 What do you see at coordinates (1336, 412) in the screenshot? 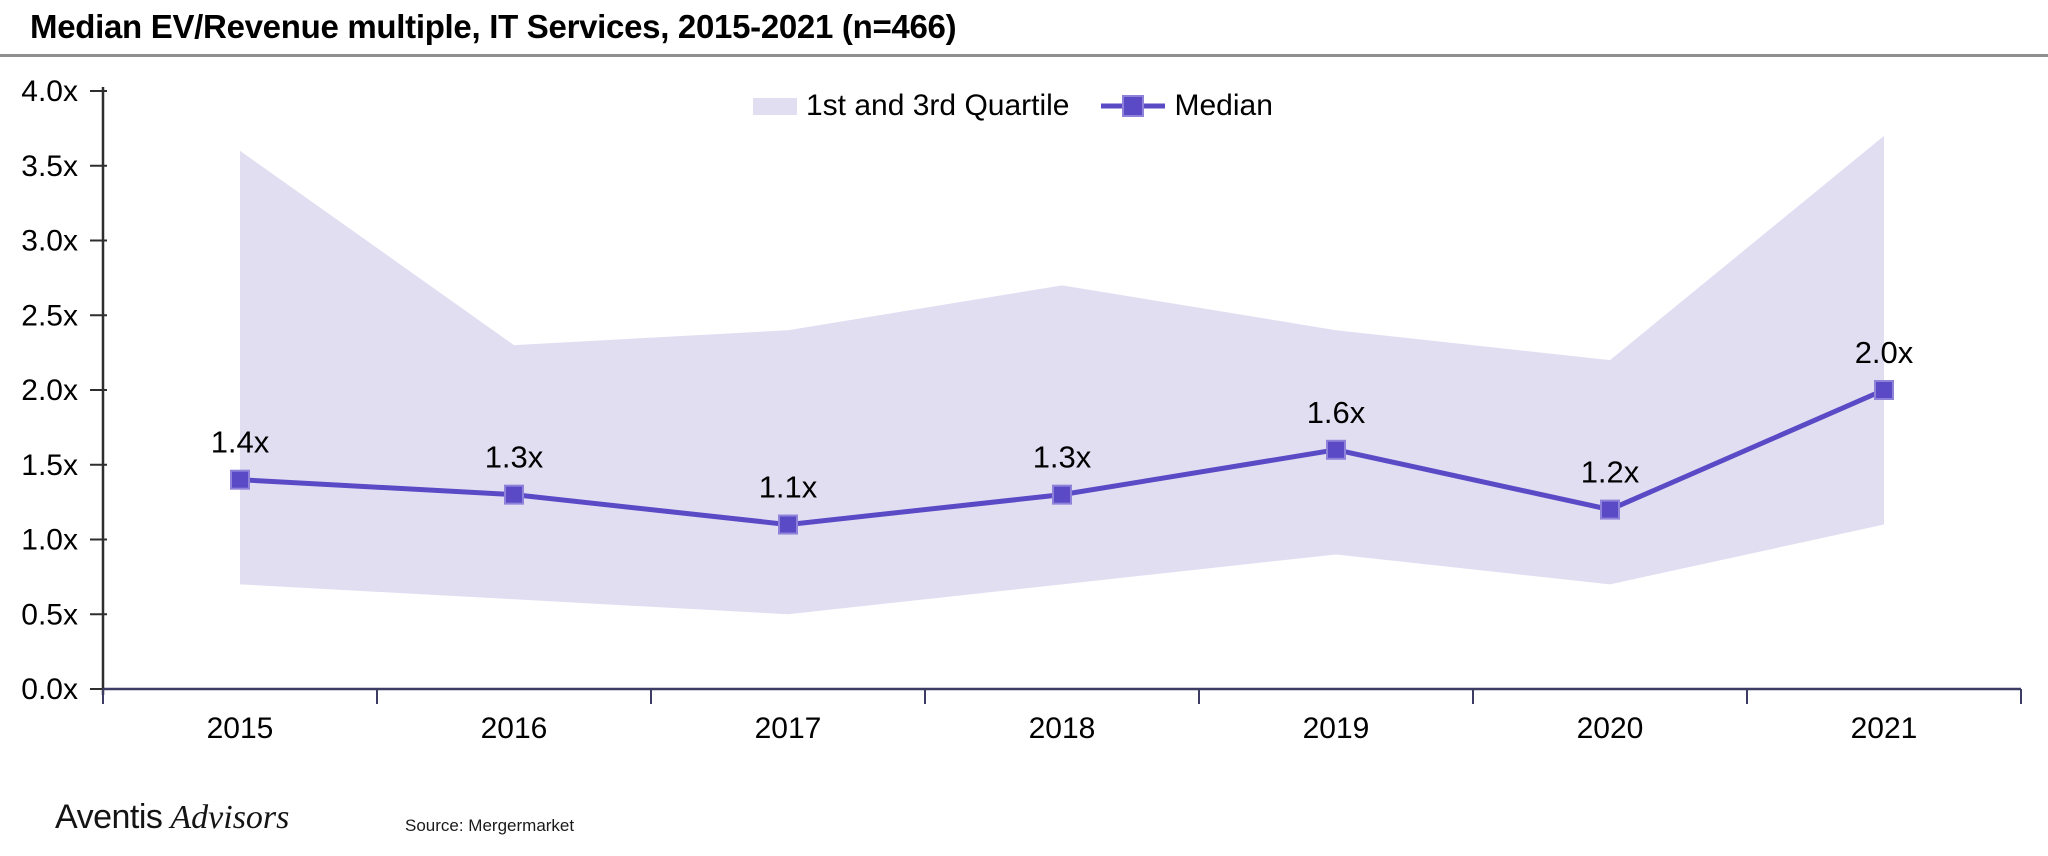
I see `data-label: 1.6x` at bounding box center [1336, 412].